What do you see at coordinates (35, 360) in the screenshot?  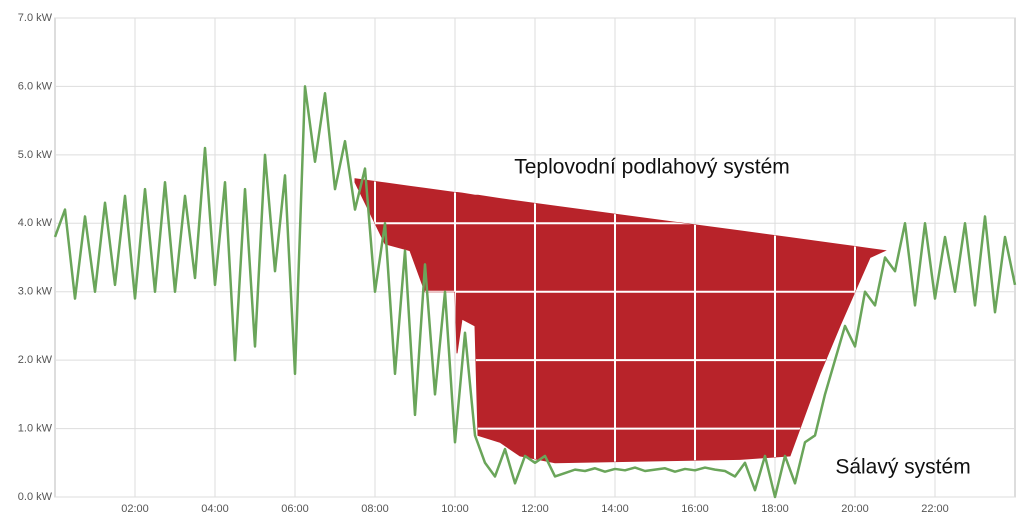 I see `y-tick-label: 2.0 kW` at bounding box center [35, 360].